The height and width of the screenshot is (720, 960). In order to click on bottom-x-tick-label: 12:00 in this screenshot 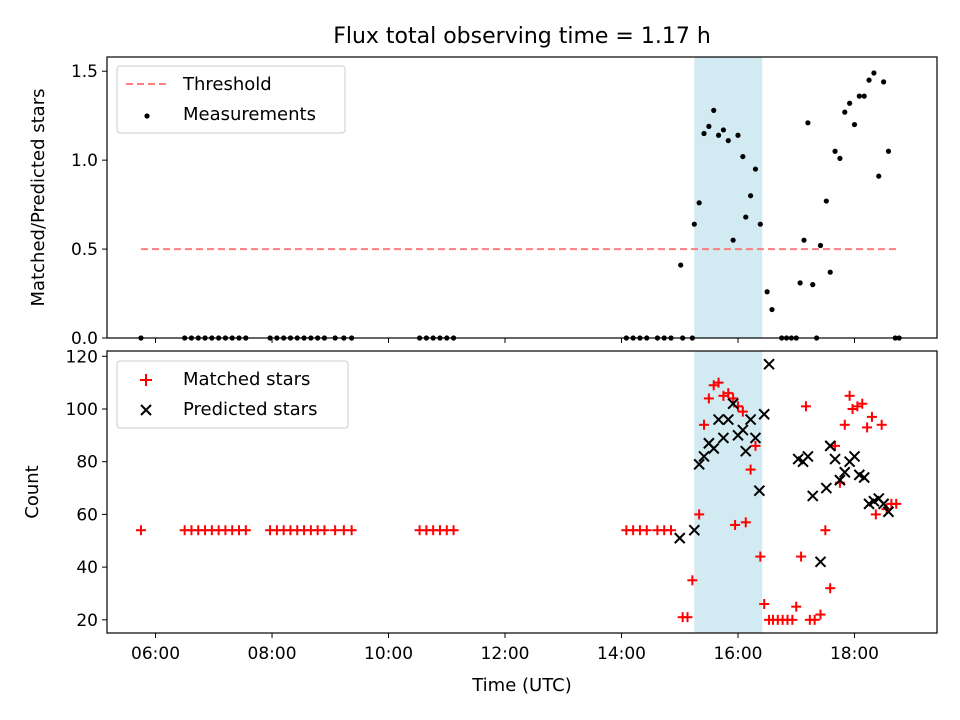, I will do `click(505, 654)`.